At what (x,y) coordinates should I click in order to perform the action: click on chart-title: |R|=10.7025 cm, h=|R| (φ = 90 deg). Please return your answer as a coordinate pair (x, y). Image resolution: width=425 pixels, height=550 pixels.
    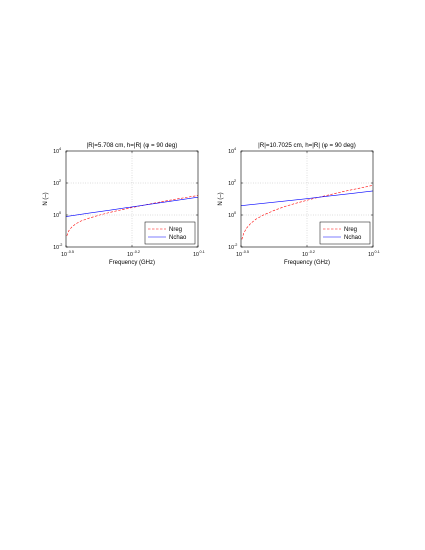
    Looking at the image, I should click on (307, 145).